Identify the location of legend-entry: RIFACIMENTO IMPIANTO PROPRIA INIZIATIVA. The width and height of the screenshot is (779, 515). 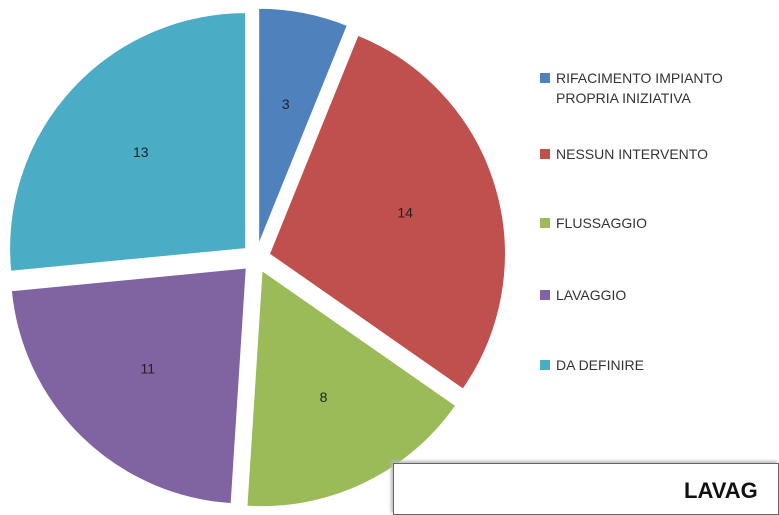
(648, 89).